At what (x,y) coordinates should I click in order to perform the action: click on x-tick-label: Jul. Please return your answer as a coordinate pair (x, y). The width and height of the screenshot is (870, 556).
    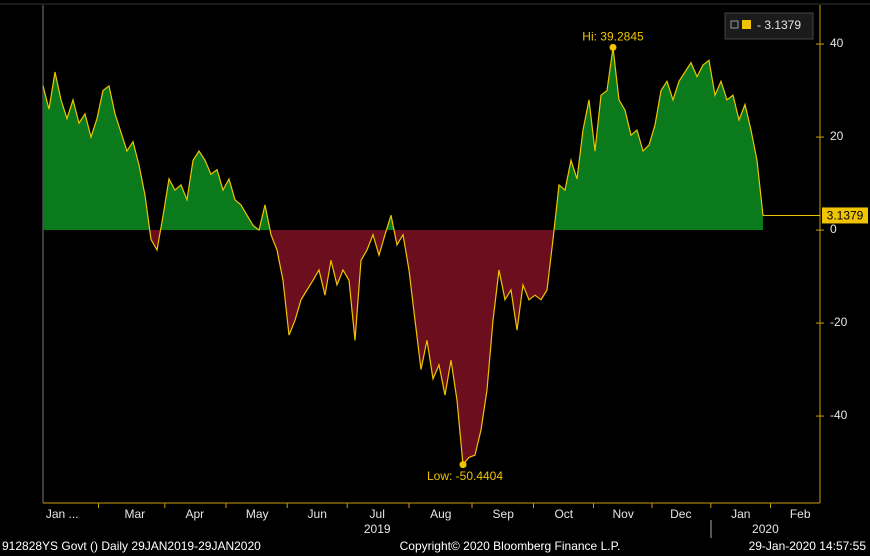
    Looking at the image, I should click on (377, 514).